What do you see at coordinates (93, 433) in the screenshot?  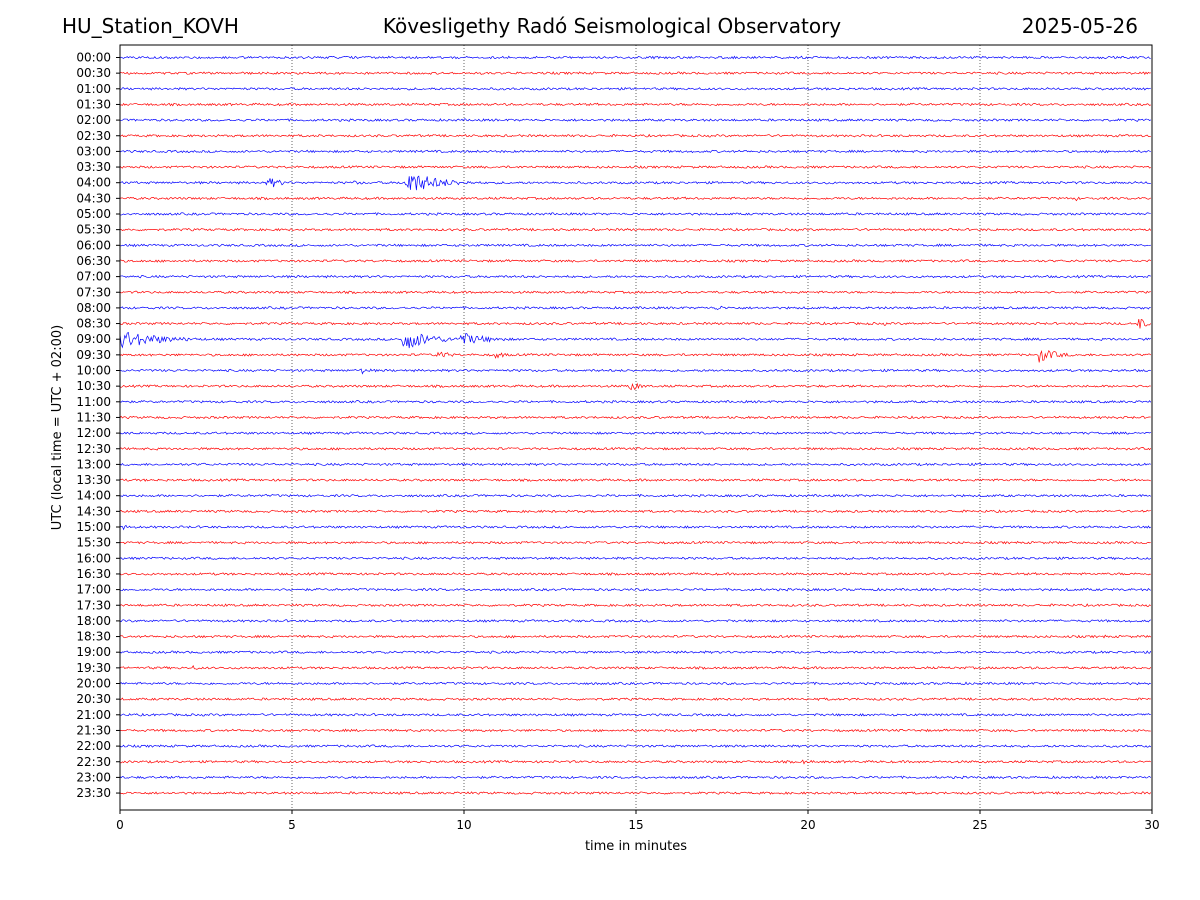 I see `y-tick-label: 12:00` at bounding box center [93, 433].